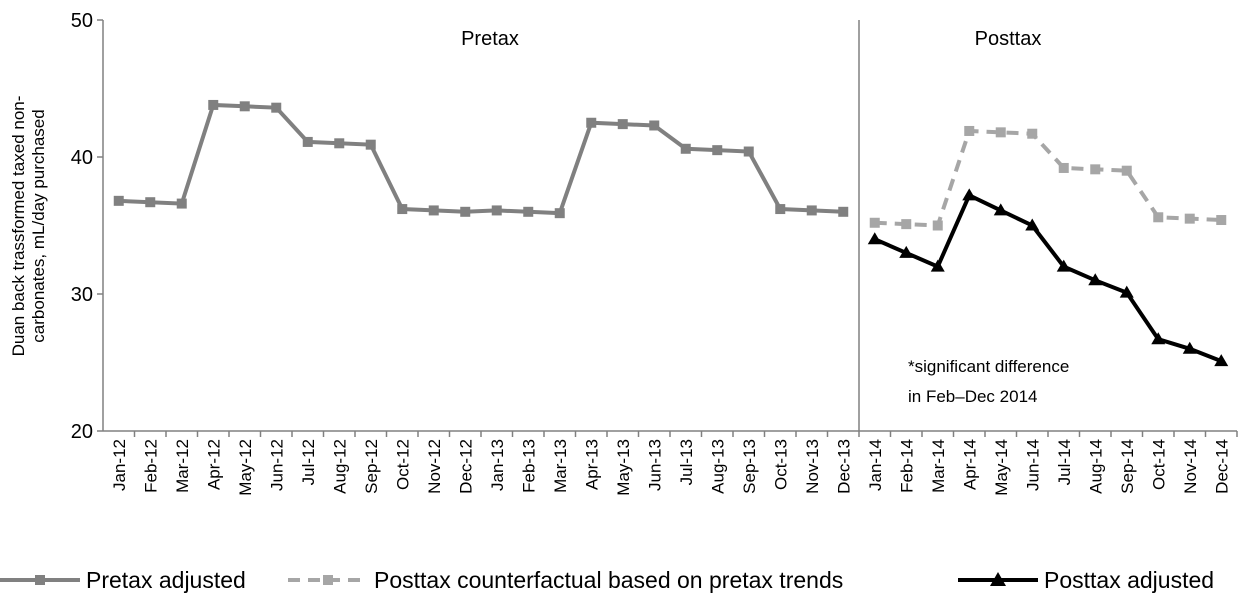 The width and height of the screenshot is (1244, 596). Describe the element at coordinates (166, 580) in the screenshot. I see `legend-label: Pretax adjusted` at that location.